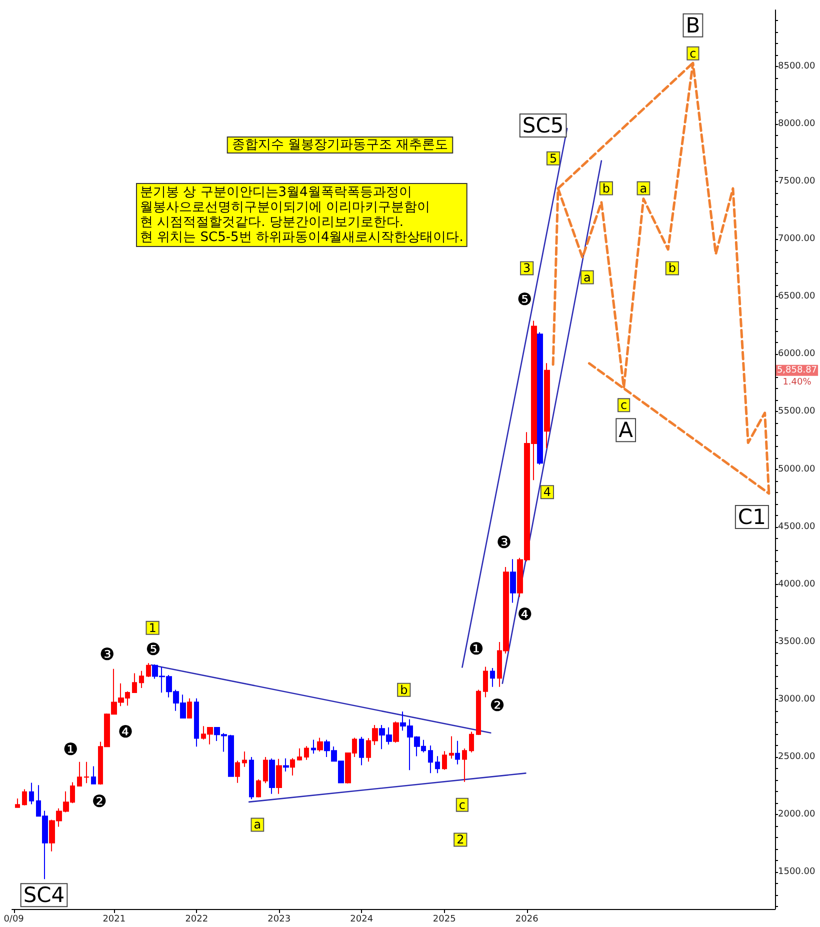  I want to click on annotation: SC4, so click(44, 895).